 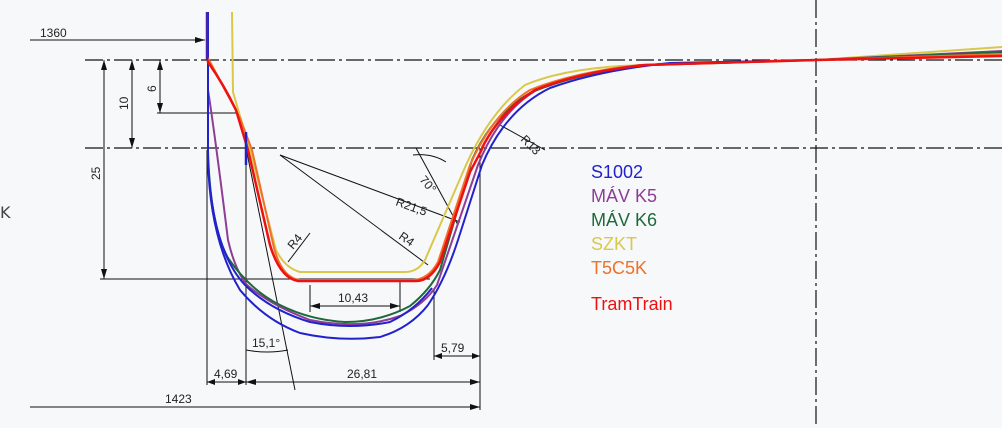 What do you see at coordinates (475, 382) in the screenshot?
I see `dim-26-81-arrow-right` at bounding box center [475, 382].